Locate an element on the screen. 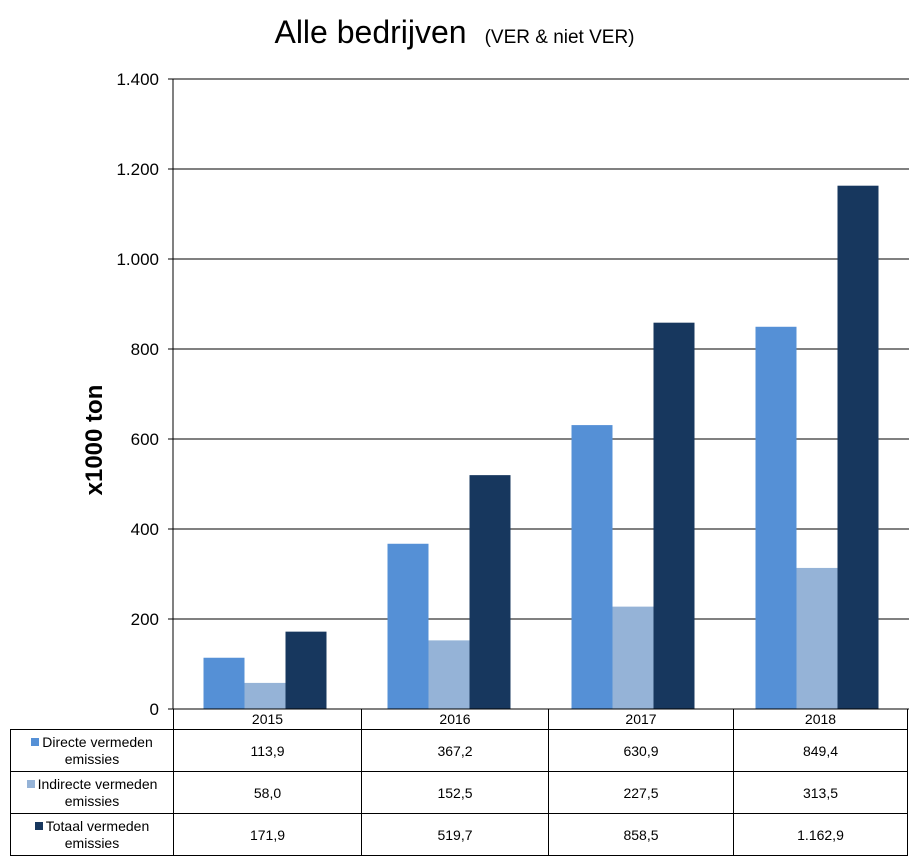 Image resolution: width=909 pixels, height=856 pixels. legend-entry: Totaal vermeden emissies is located at coordinates (92, 834).